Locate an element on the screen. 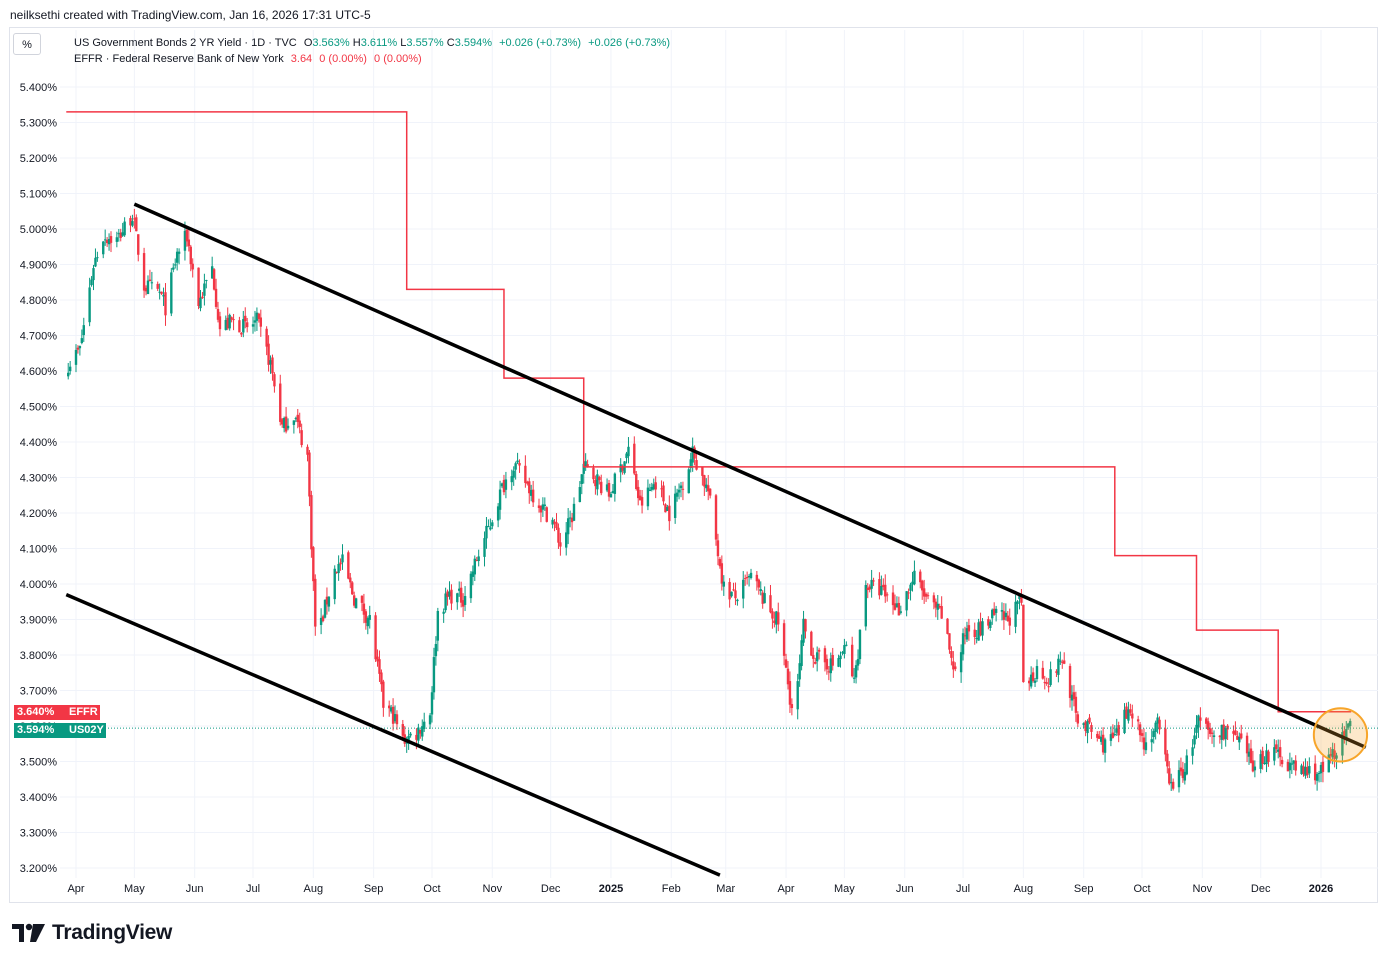 The height and width of the screenshot is (963, 1388). legend-high-label: H is located at coordinates (356, 43).